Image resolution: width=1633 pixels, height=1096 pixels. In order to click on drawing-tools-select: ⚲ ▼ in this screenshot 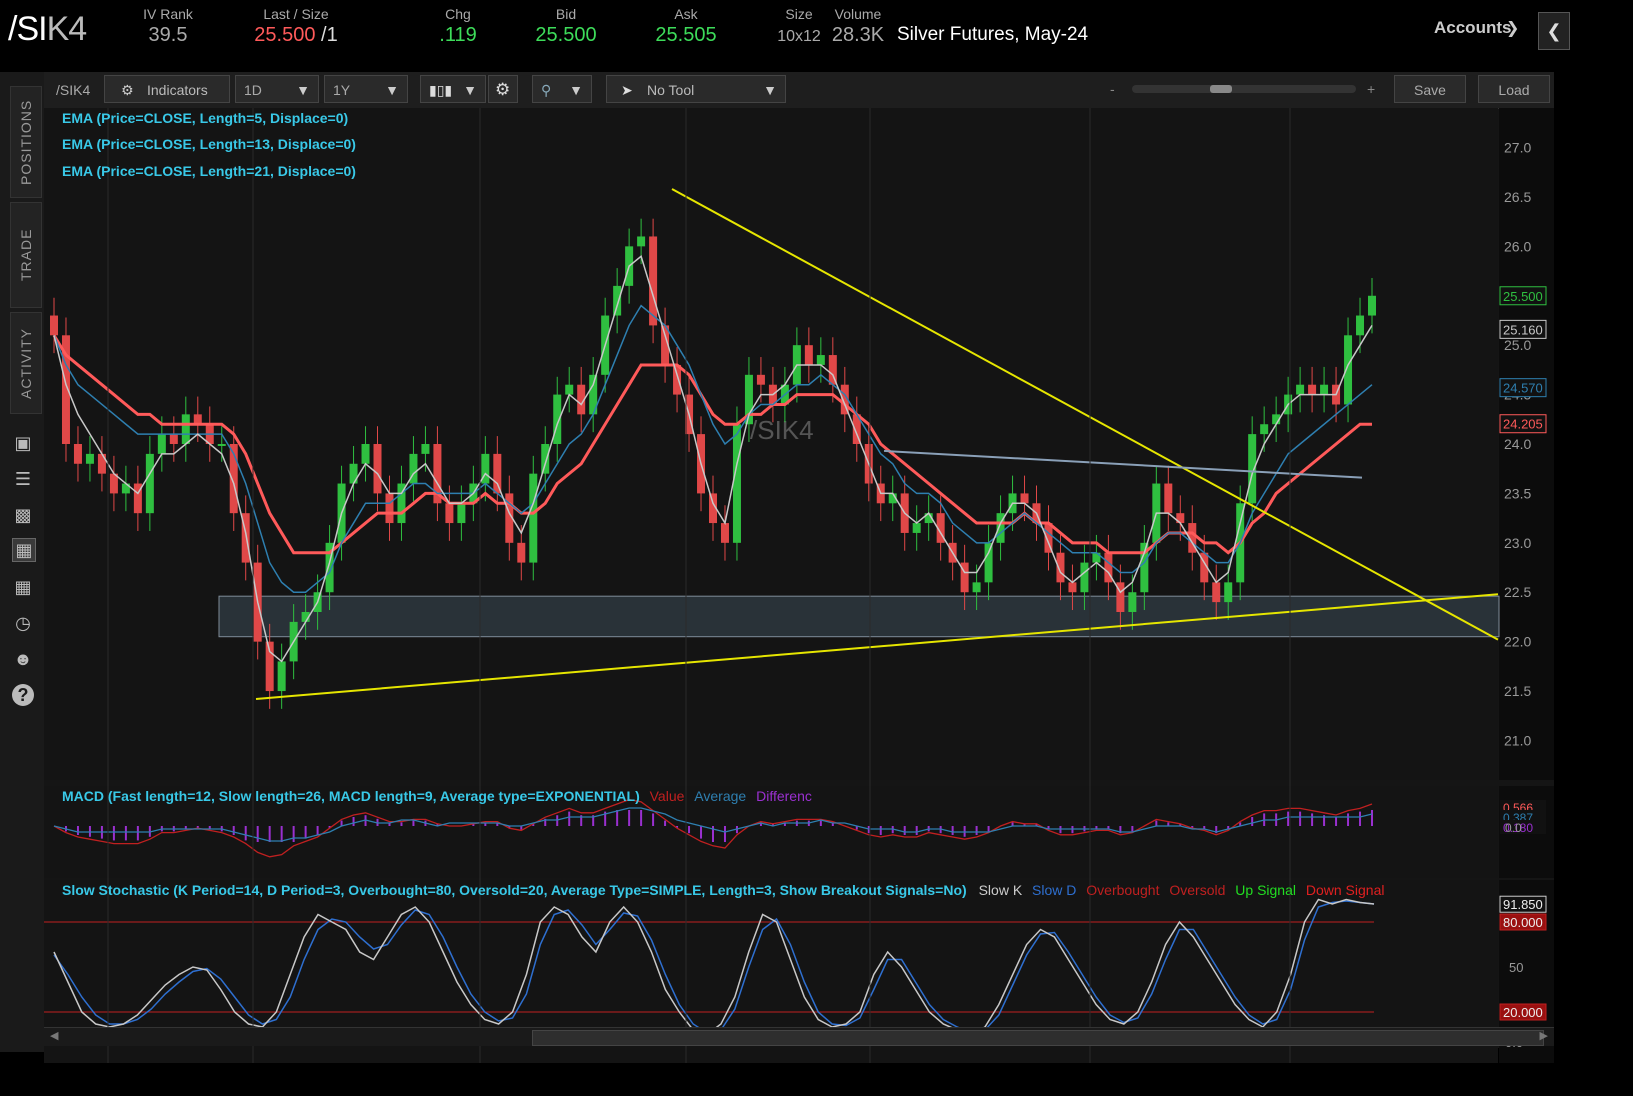, I will do `click(562, 89)`.